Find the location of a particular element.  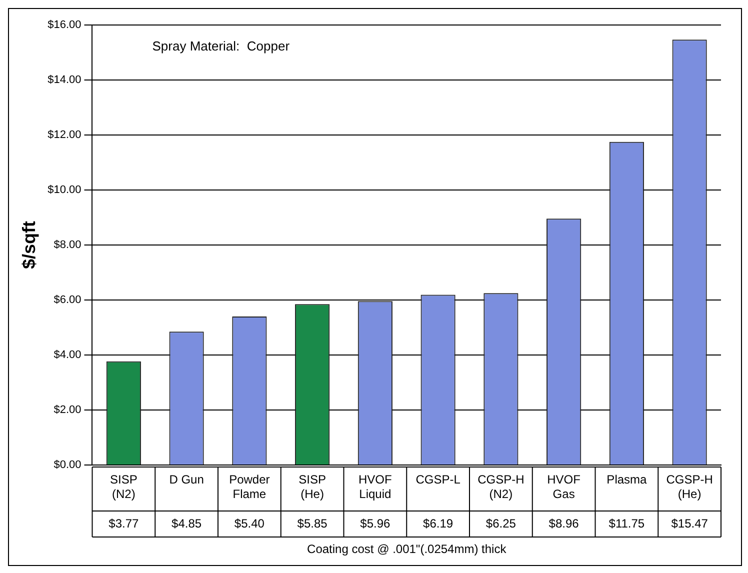

y-tick-label: $2.00 is located at coordinates (68, 410).